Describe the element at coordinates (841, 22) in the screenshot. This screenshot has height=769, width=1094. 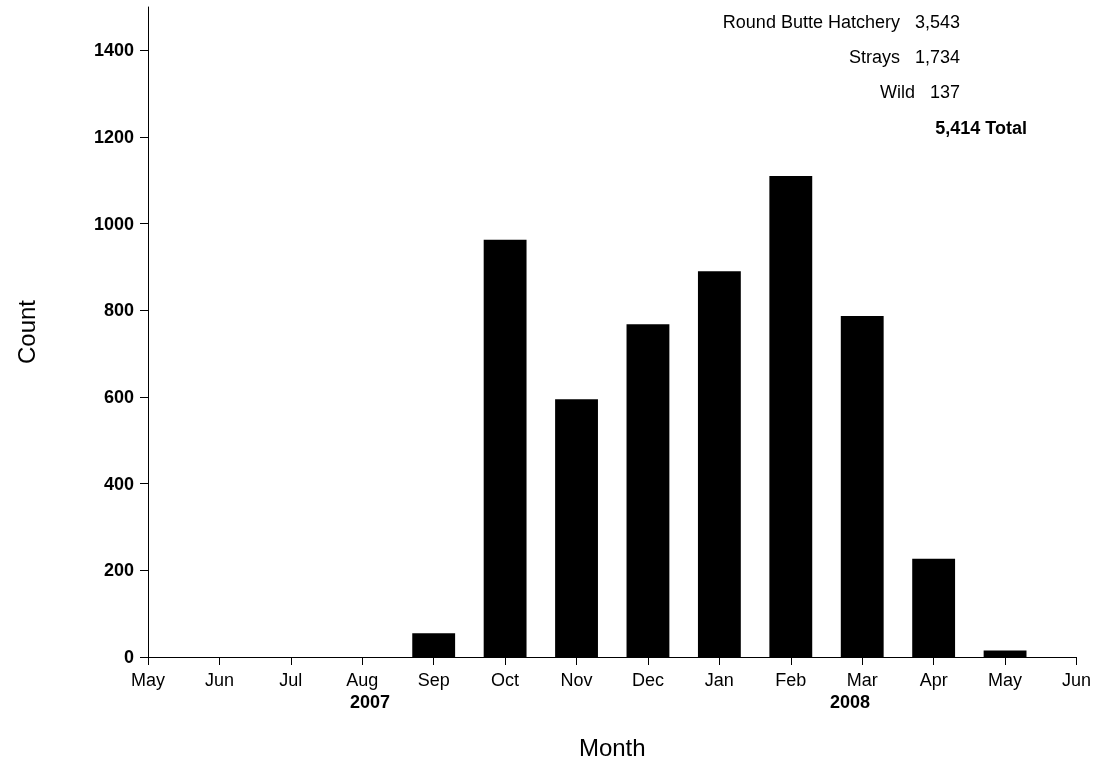
I see `annotation: Round Butte Hatchery 3,543` at that location.